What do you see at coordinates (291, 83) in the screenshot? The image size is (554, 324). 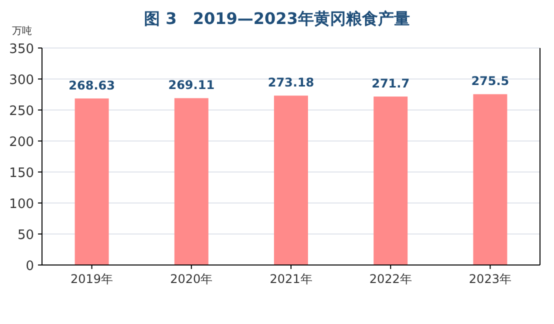 I see `data-label: 273.18` at bounding box center [291, 83].